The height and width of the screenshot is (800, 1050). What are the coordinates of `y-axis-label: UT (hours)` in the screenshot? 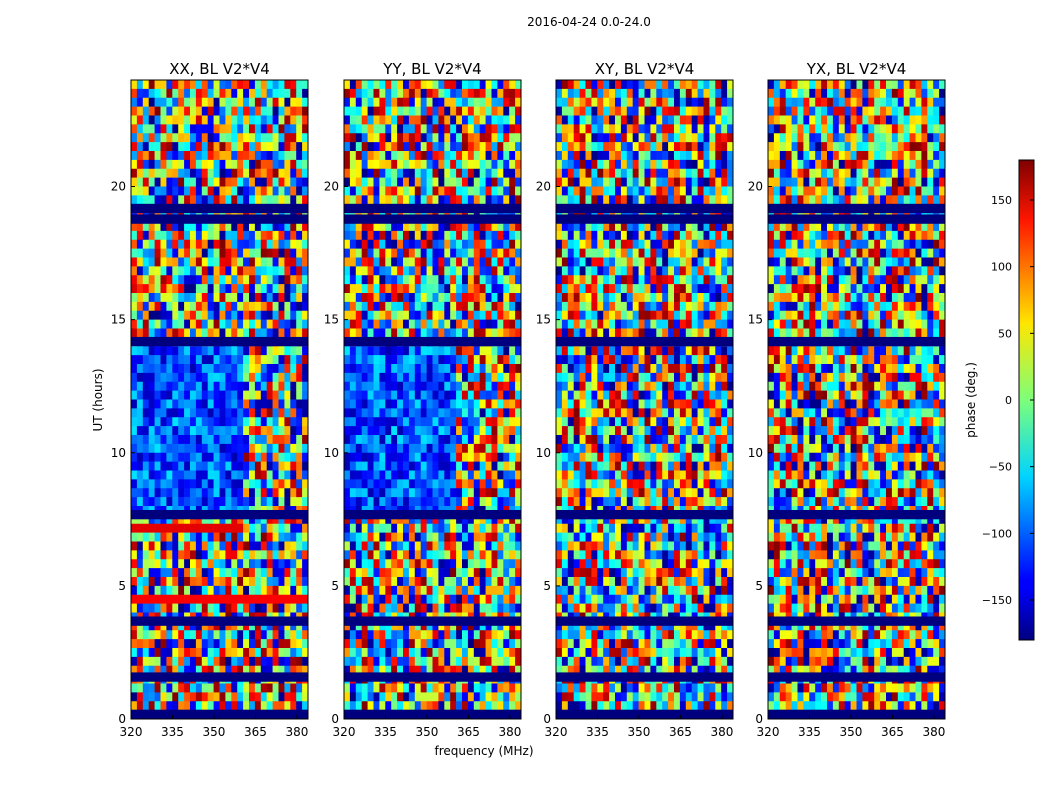 It's located at (98, 399).